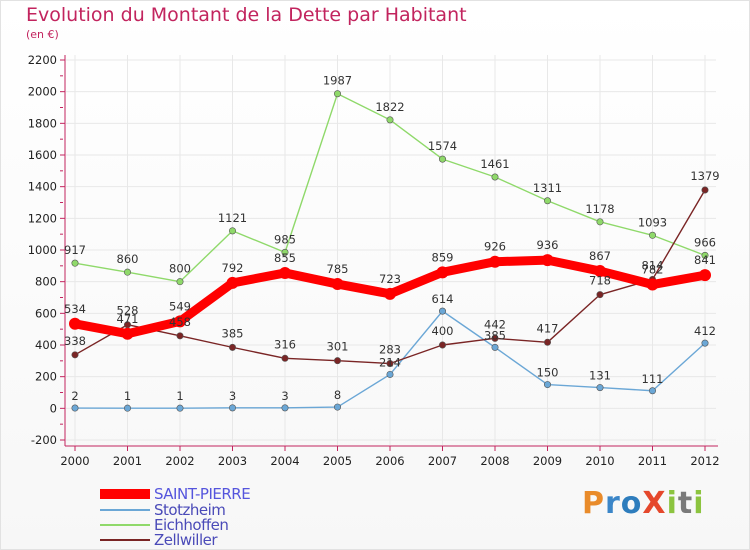  What do you see at coordinates (125, 494) in the screenshot?
I see `legend-swatch-saint-pierre` at bounding box center [125, 494].